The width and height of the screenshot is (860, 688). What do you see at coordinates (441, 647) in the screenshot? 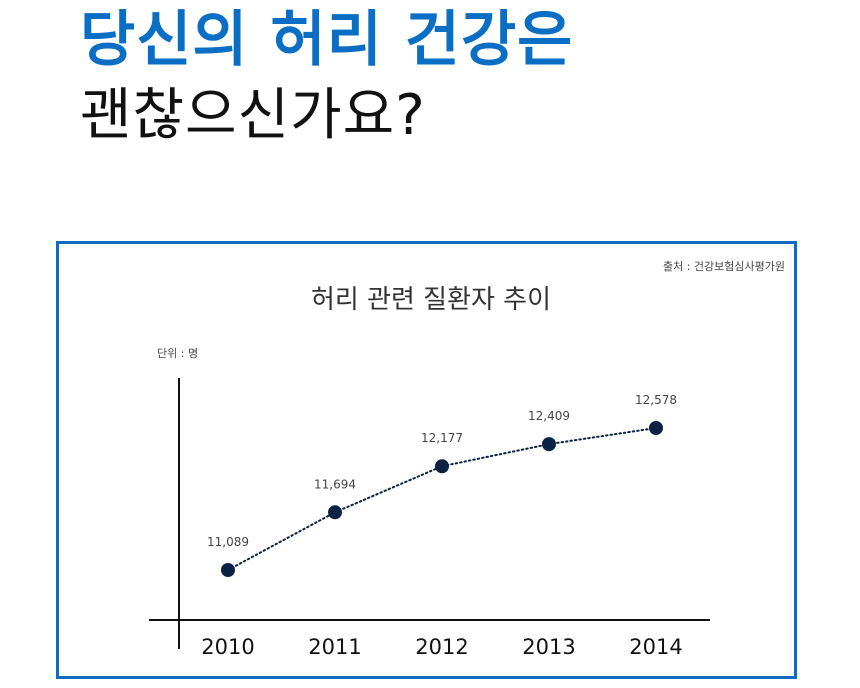
I see `x-tick-label-2012: 2012` at bounding box center [441, 647].